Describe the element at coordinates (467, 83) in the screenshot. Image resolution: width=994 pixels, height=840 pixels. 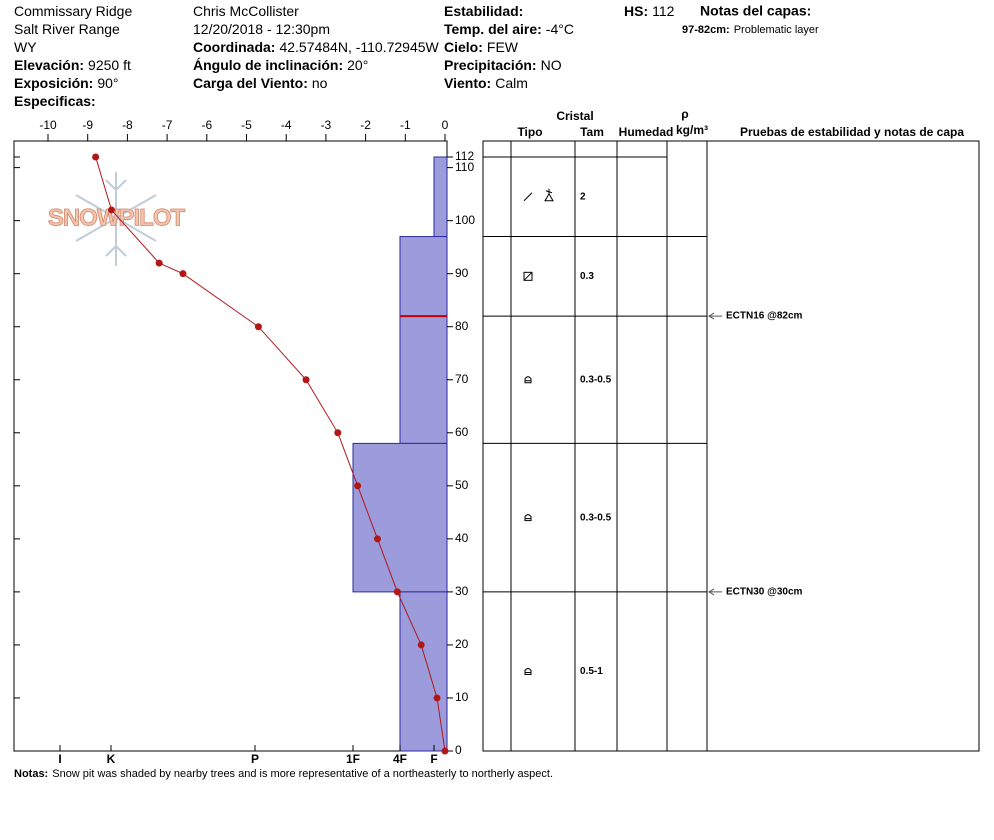
I see `label: Viento:` at that location.